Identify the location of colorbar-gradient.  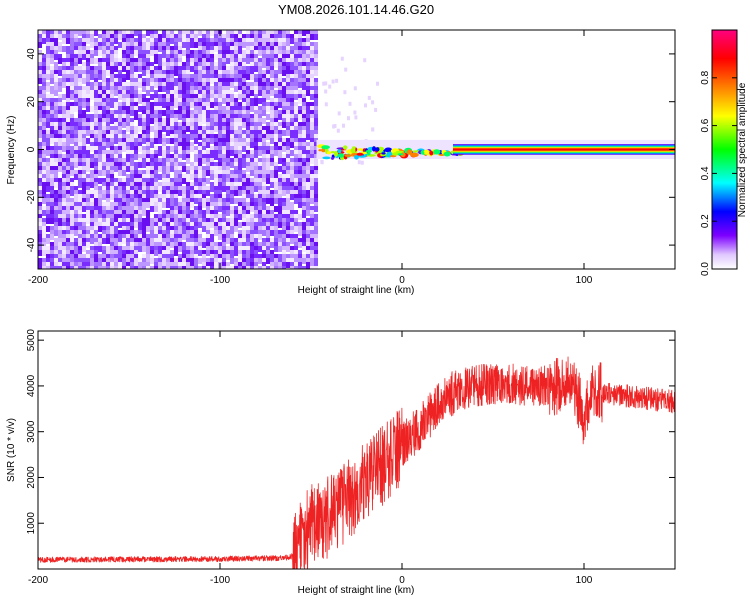
(724, 149).